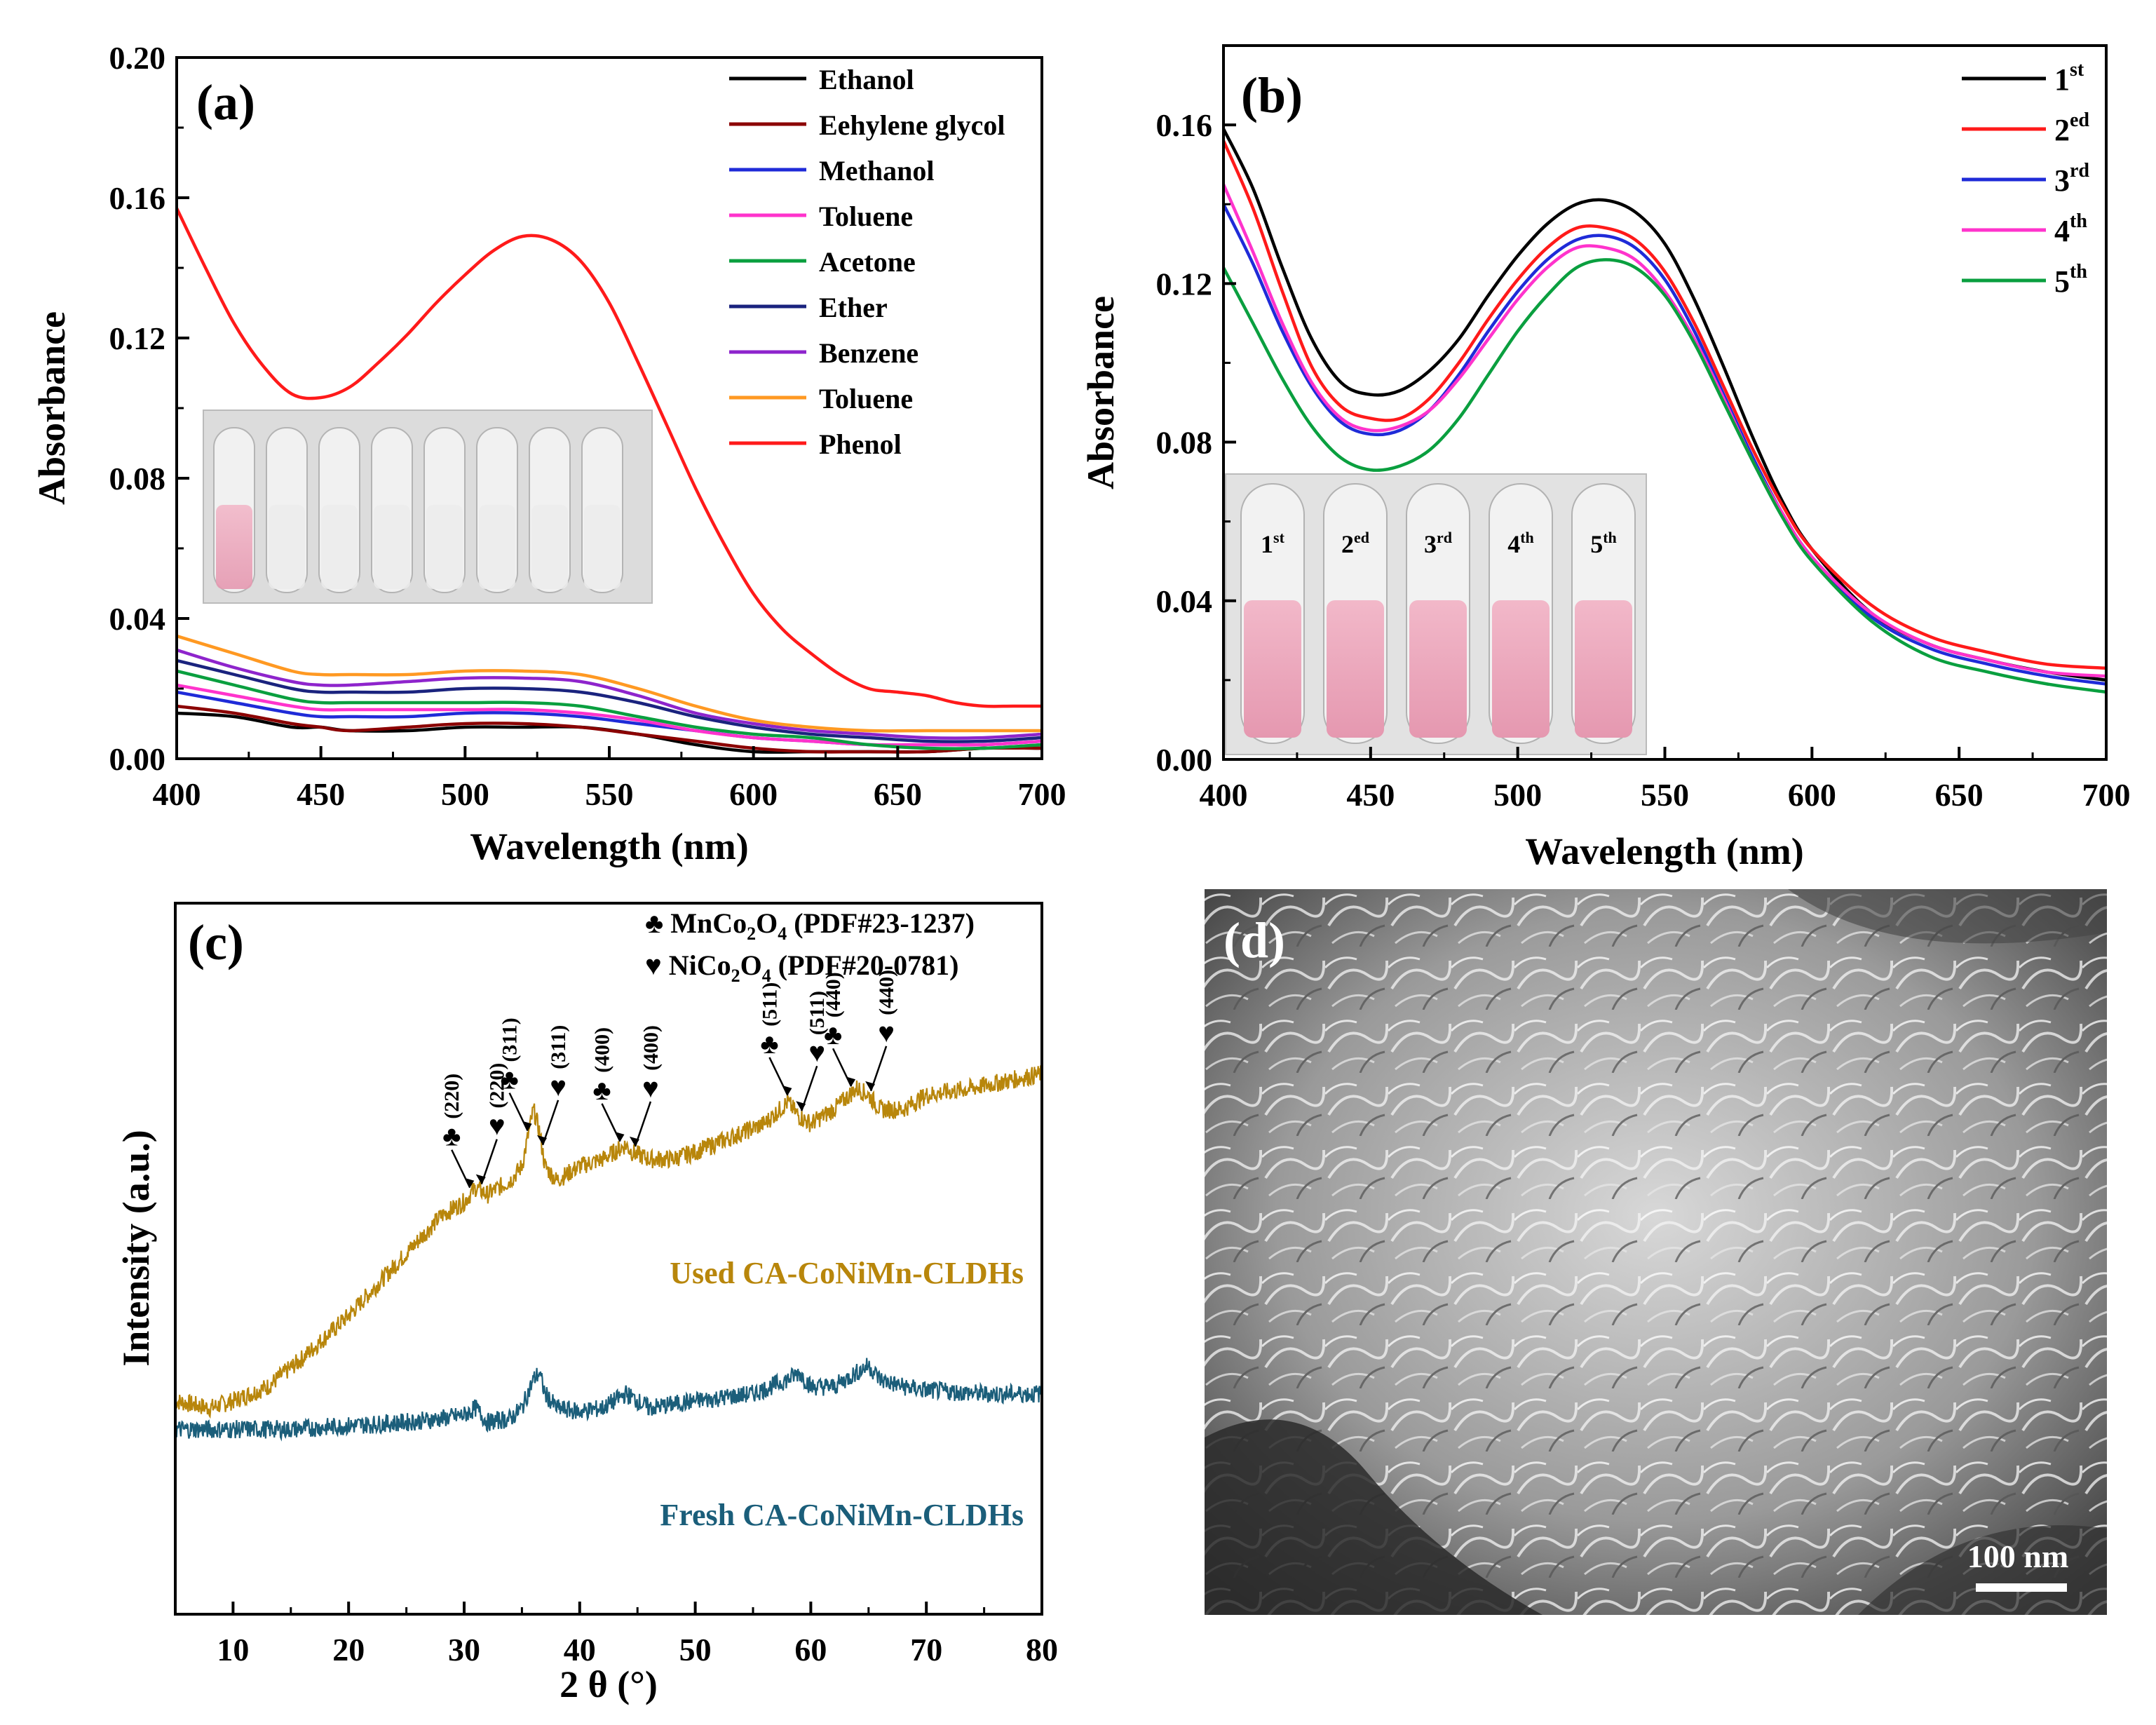  What do you see at coordinates (2070, 229) in the screenshot?
I see `panel-b-legend-label: 4th` at bounding box center [2070, 229].